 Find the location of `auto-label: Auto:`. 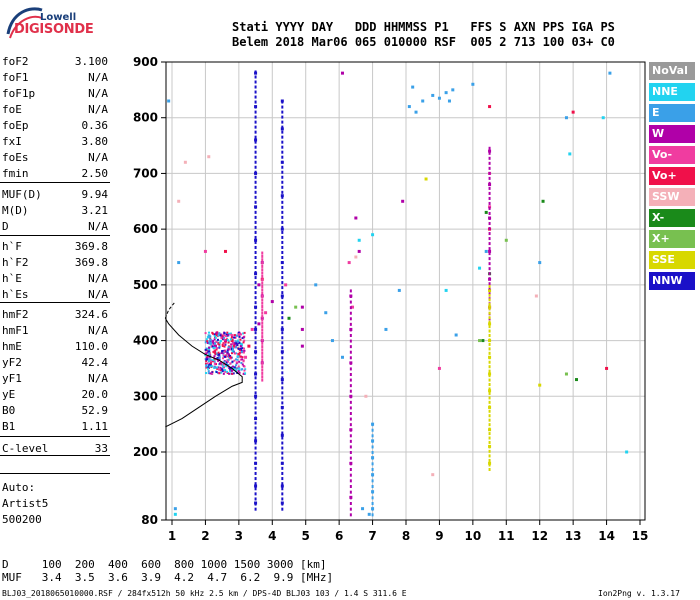

auto-label: Auto: is located at coordinates (19, 487).